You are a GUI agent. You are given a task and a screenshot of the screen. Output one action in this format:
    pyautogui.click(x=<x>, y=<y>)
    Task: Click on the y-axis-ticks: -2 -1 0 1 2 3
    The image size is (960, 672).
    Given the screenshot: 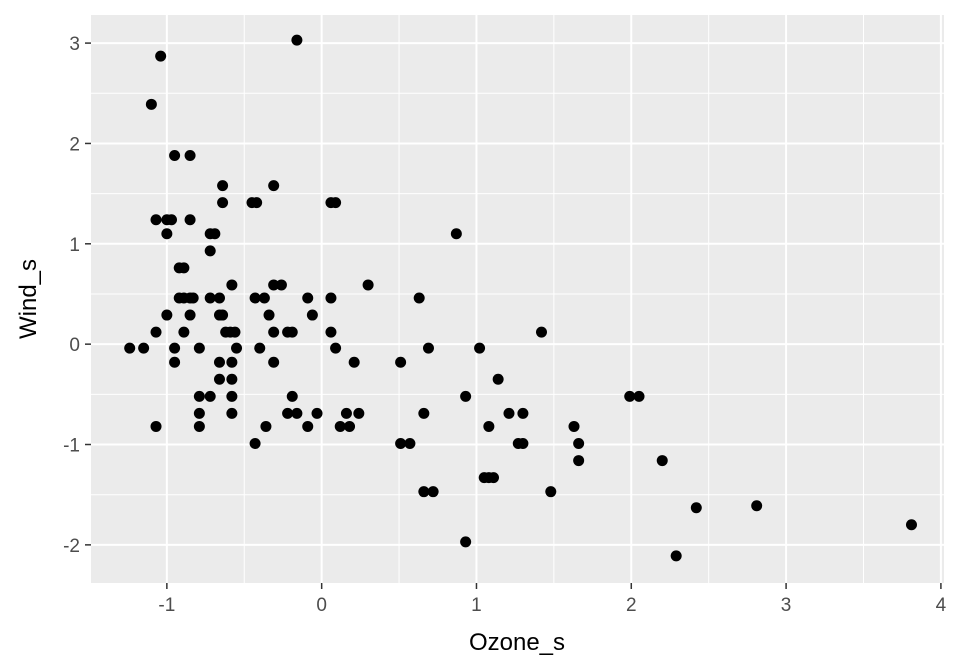 What is the action you would take?
    pyautogui.click(x=77, y=295)
    